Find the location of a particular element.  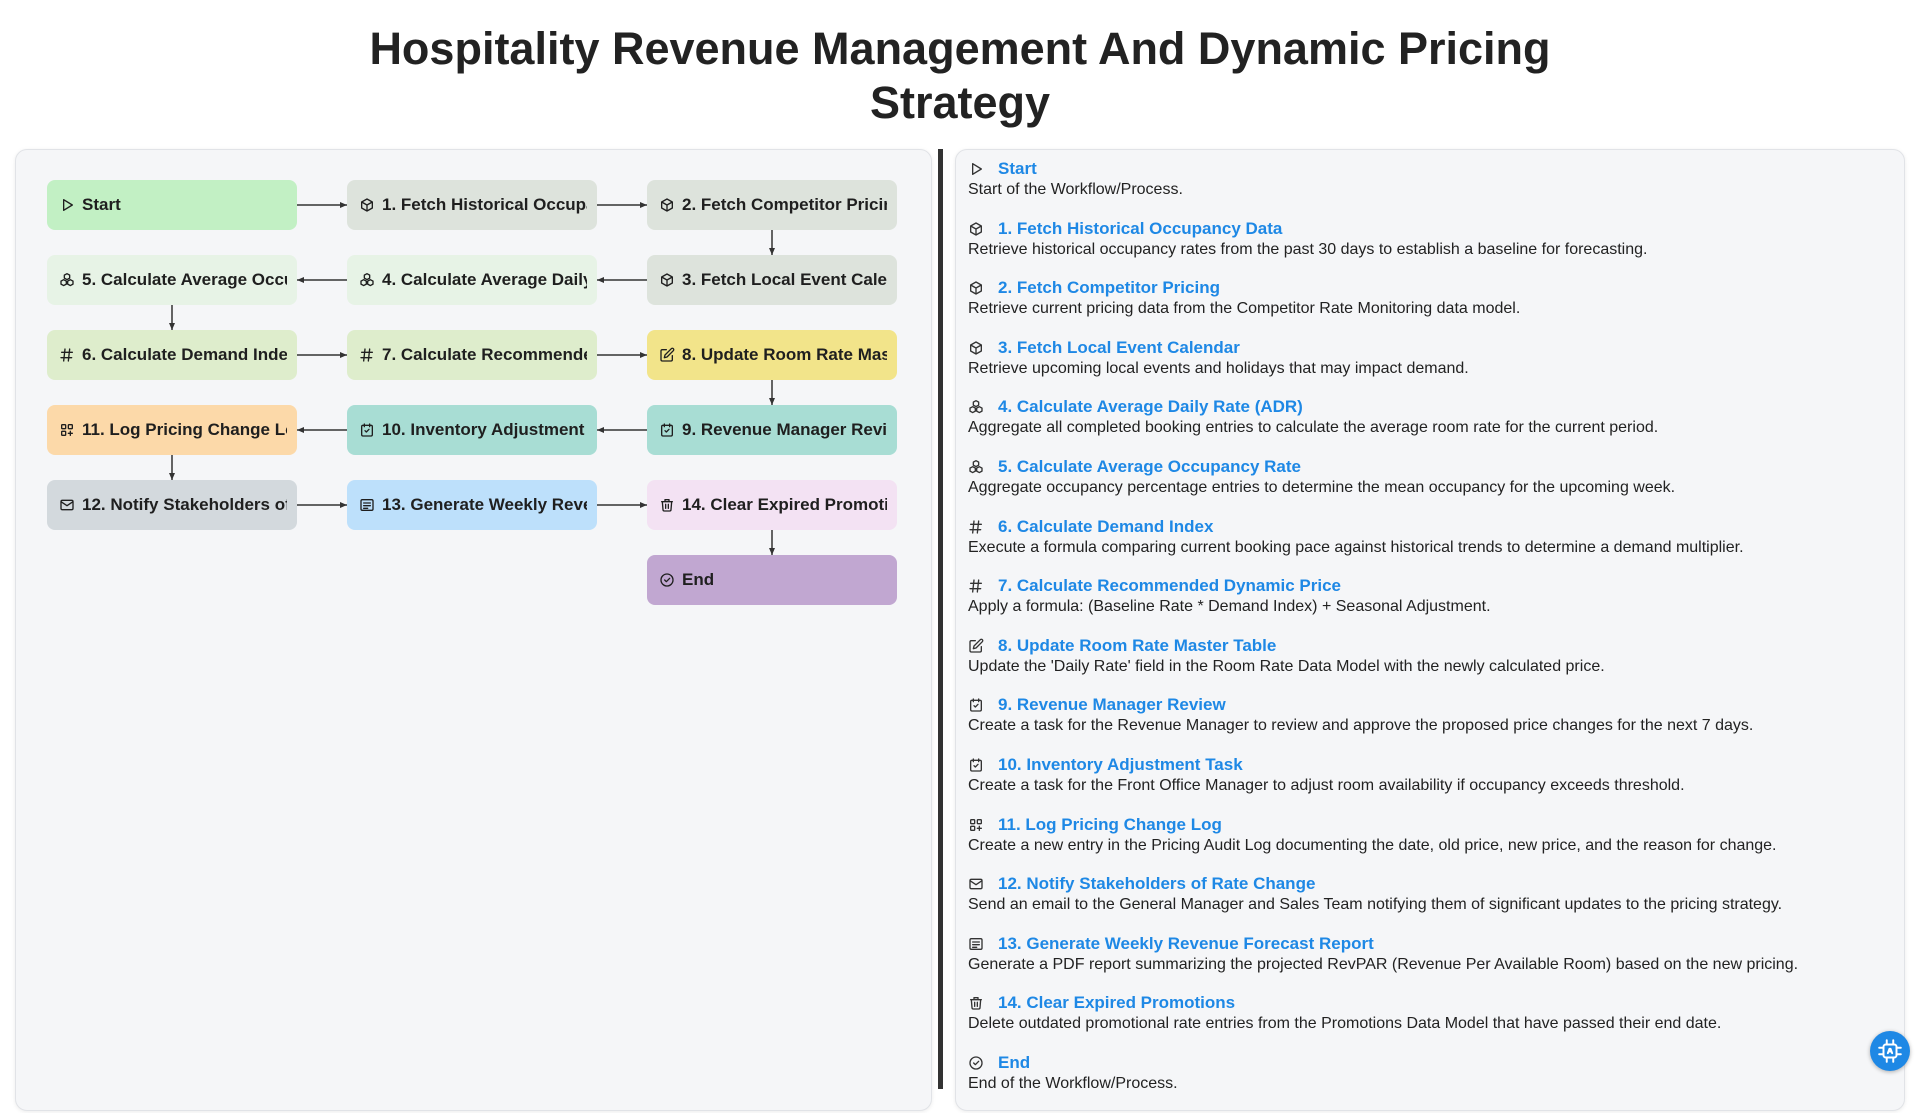

node-n14: 14. Clear Expired Promotions is located at coordinates (772, 505).